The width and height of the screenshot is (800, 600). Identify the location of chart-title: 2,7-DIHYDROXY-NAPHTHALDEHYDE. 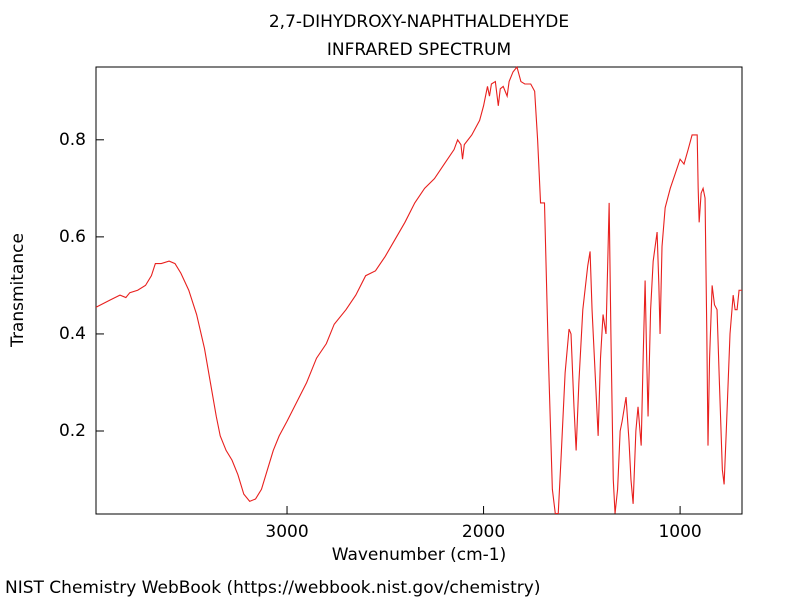
(419, 22).